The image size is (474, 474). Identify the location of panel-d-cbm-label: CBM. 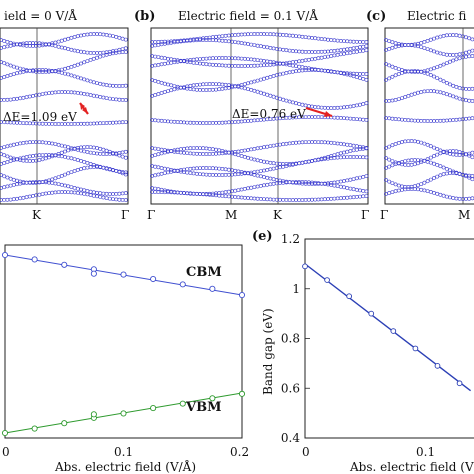
(204, 272).